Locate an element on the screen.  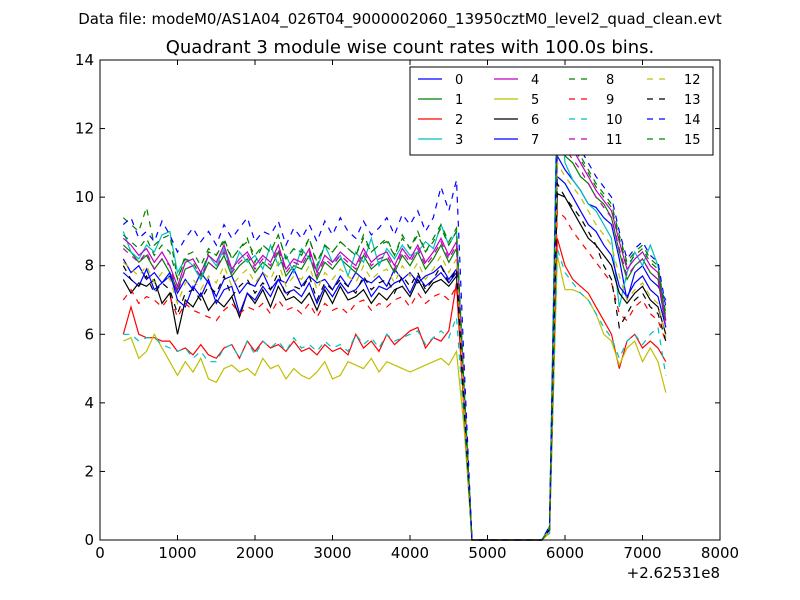
legend-label: 12 is located at coordinates (692, 80).